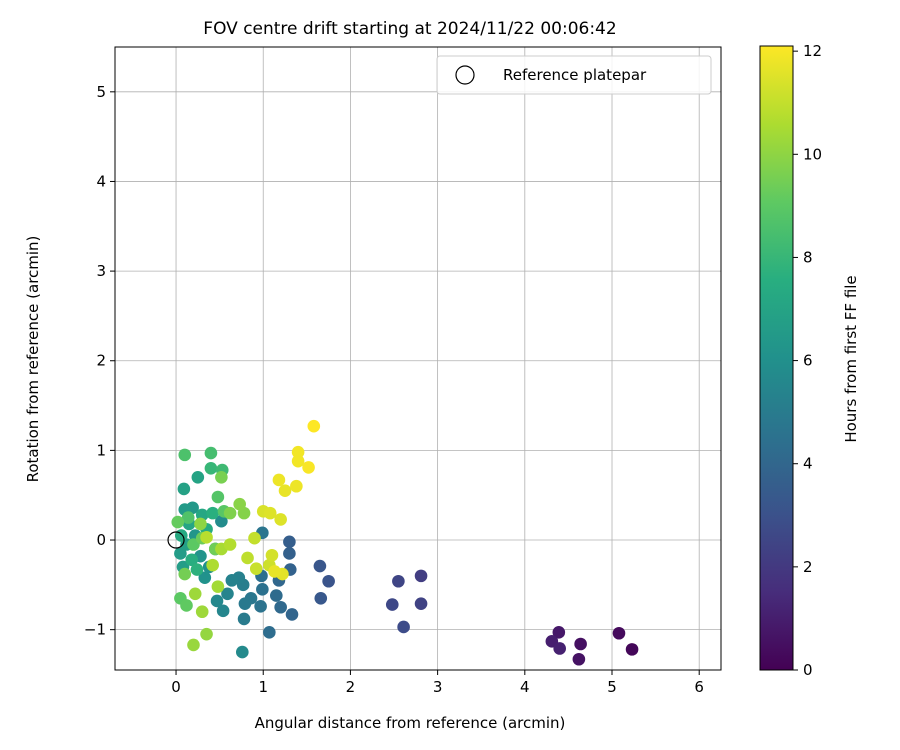 The width and height of the screenshot is (900, 750). What do you see at coordinates (351, 687) in the screenshot?
I see `x-tick-label: 2` at bounding box center [351, 687].